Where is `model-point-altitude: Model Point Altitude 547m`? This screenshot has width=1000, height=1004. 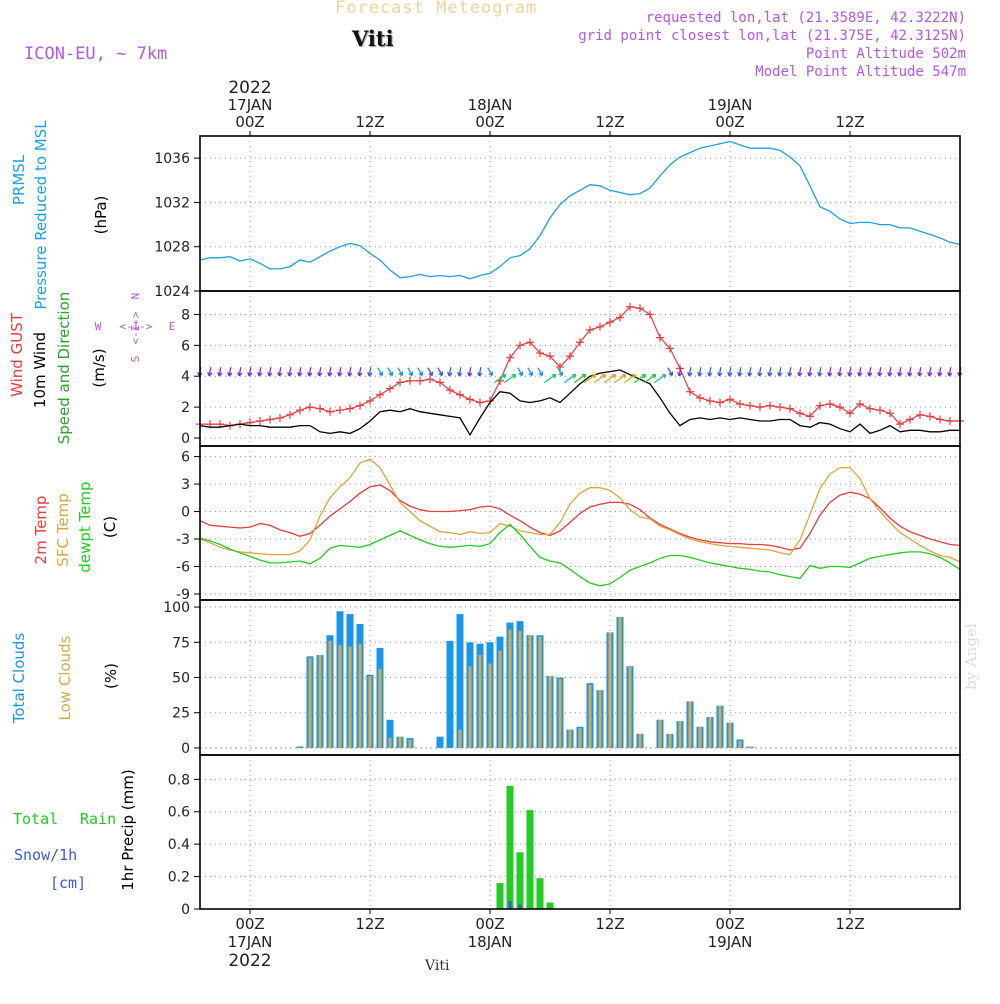 model-point-altitude: Model Point Altitude 547m is located at coordinates (860, 72).